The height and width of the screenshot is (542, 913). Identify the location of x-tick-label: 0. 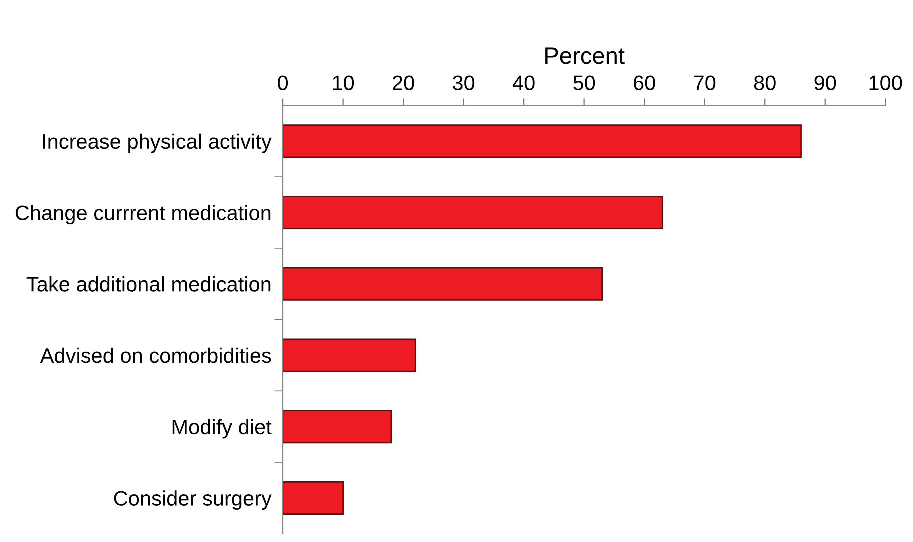
(283, 83).